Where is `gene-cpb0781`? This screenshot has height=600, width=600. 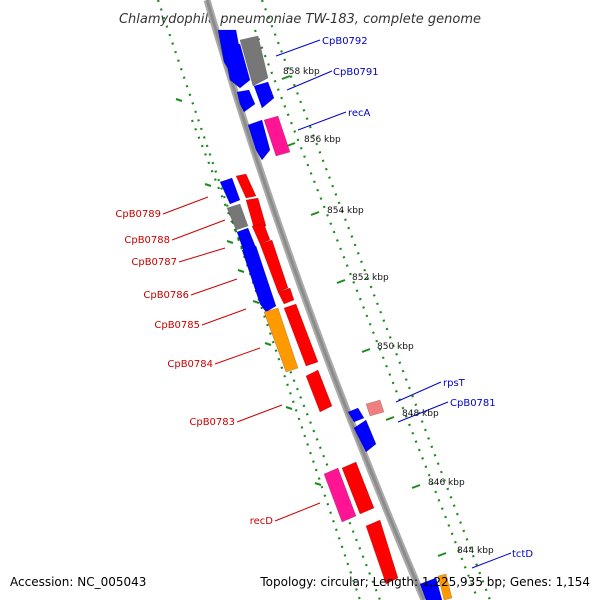
gene-cpb0781 is located at coordinates (365, 436).